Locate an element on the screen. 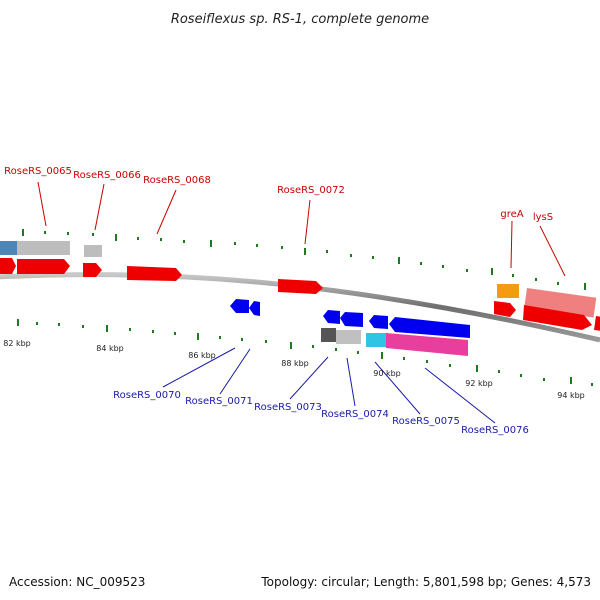  forward-leader-lines is located at coordinates (301, 229).